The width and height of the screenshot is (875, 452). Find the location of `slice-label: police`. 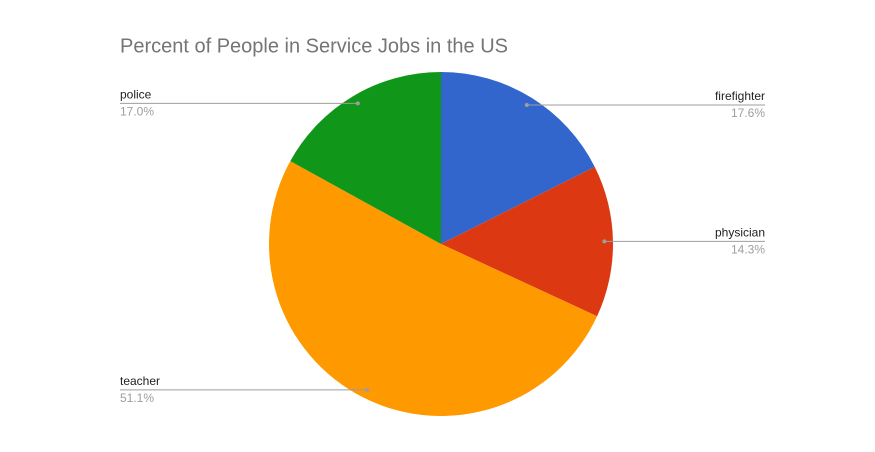

slice-label: police is located at coordinates (136, 95).